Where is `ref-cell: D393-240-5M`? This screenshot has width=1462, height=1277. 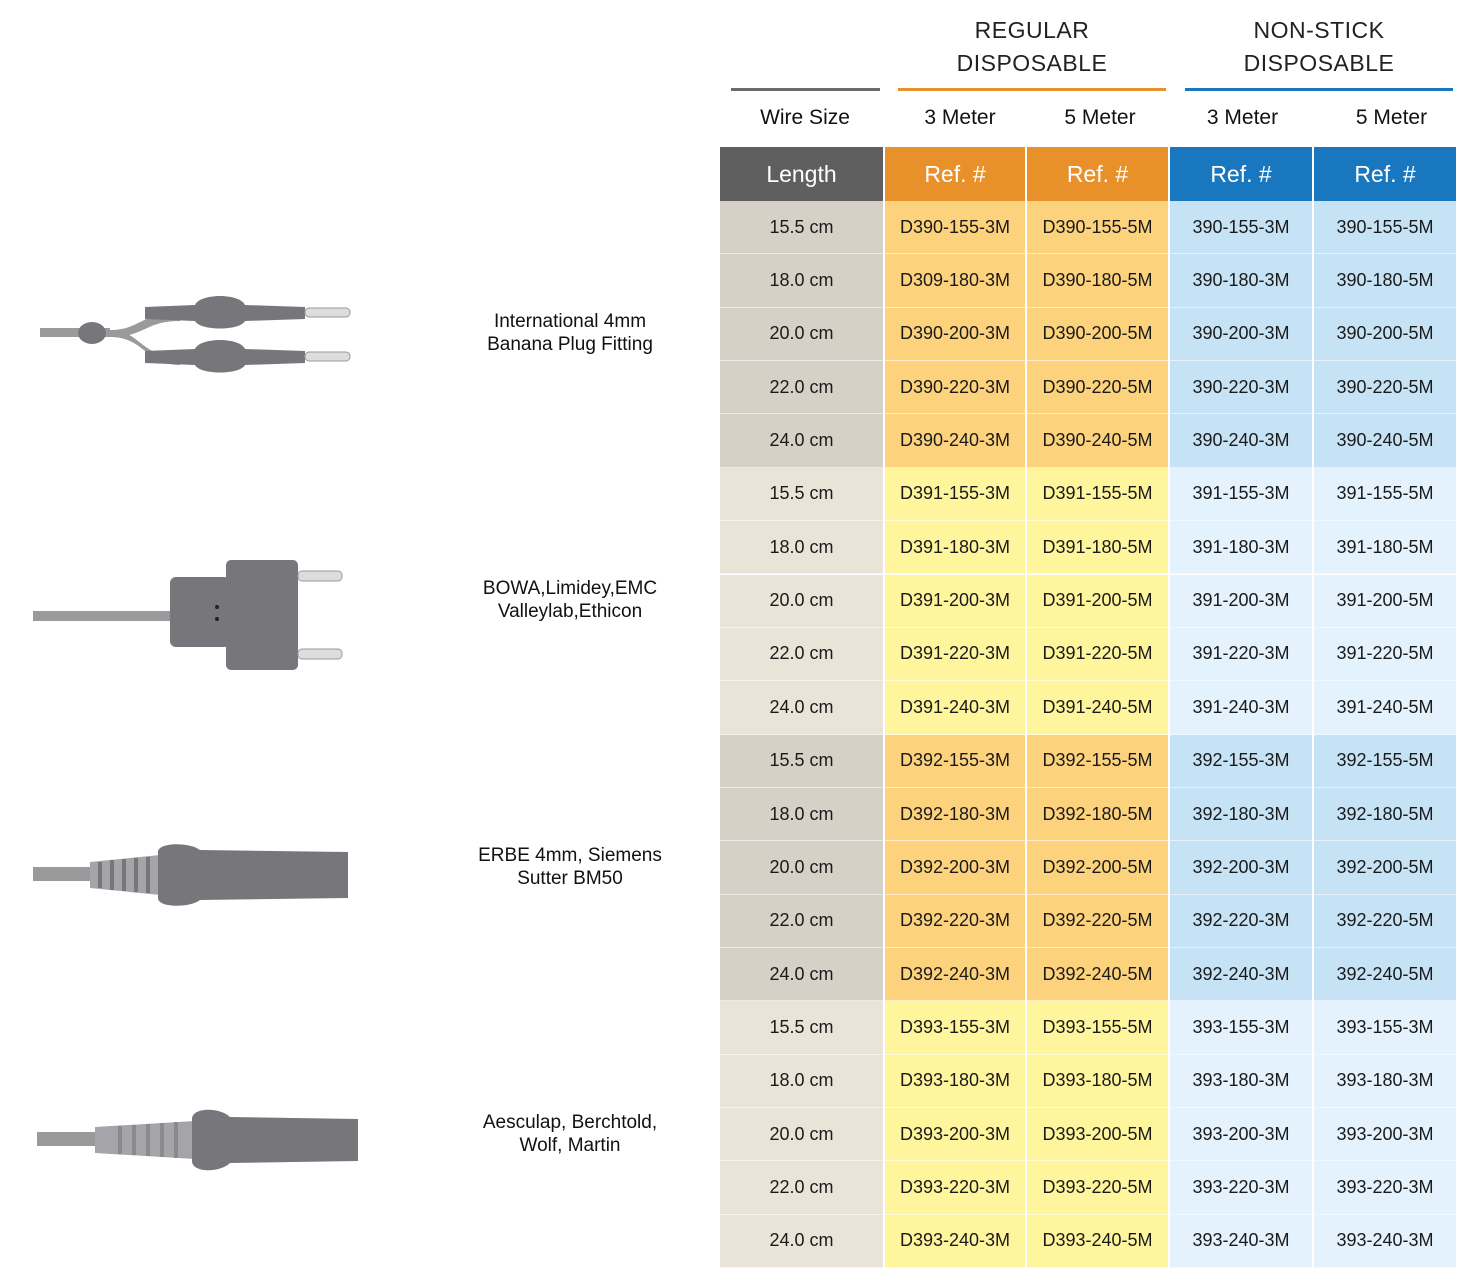 ref-cell: D393-240-5M is located at coordinates (1097, 1241).